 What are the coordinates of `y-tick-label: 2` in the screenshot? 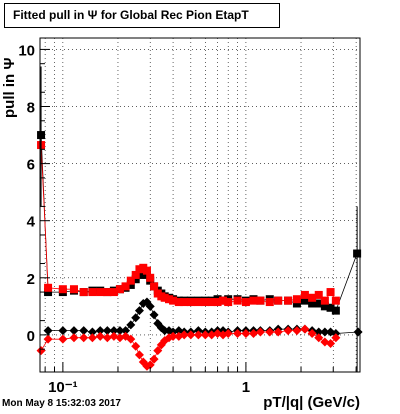 It's located at (31, 279).